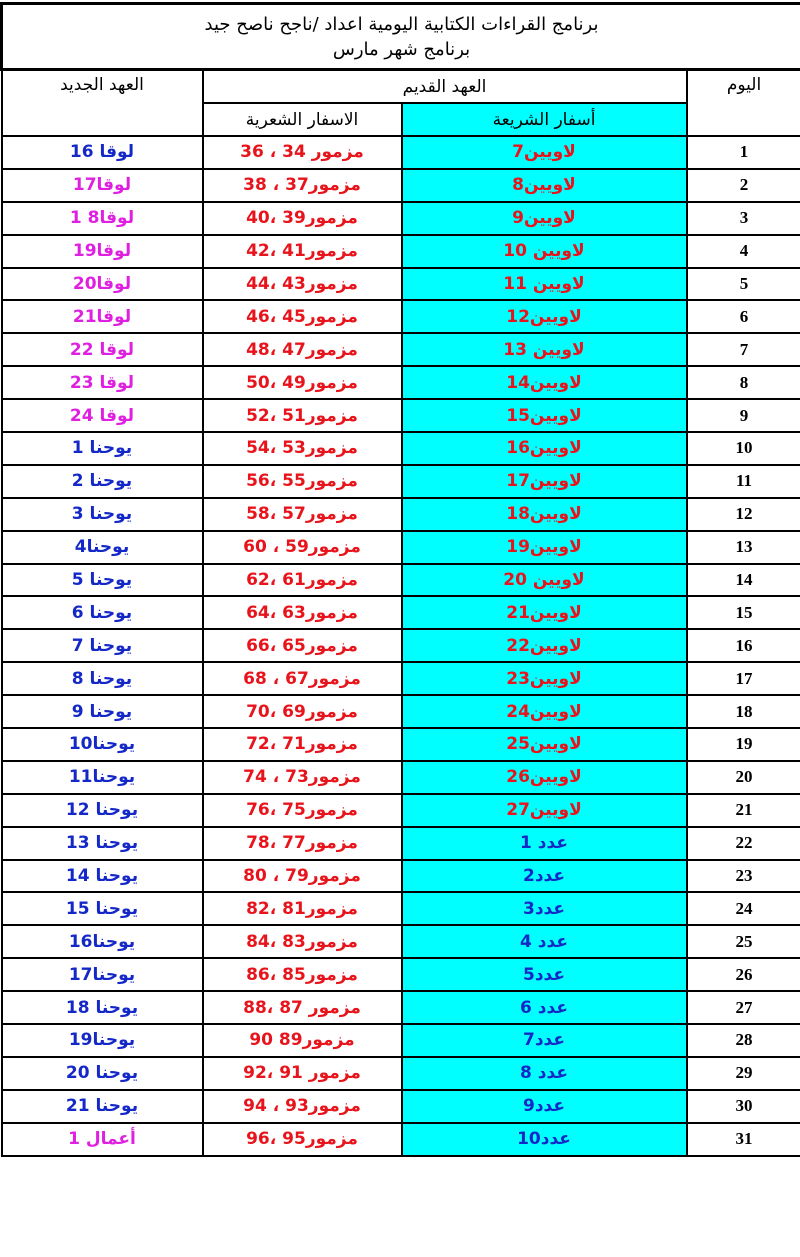  Describe the element at coordinates (302, 185) in the screenshot. I see `poetry-cell: مزمور37 ، 38` at that location.